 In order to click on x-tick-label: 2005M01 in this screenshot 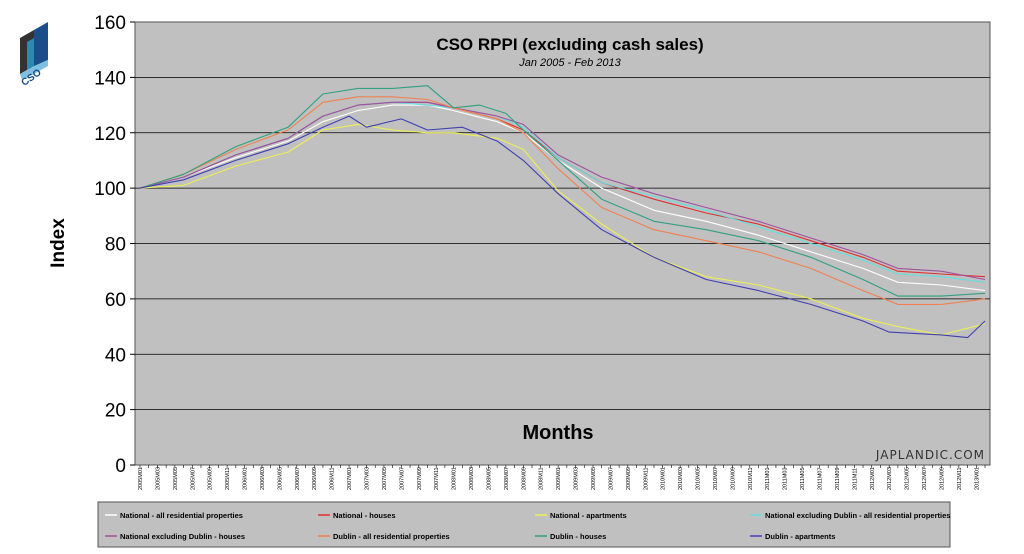, I will do `click(141, 478)`.